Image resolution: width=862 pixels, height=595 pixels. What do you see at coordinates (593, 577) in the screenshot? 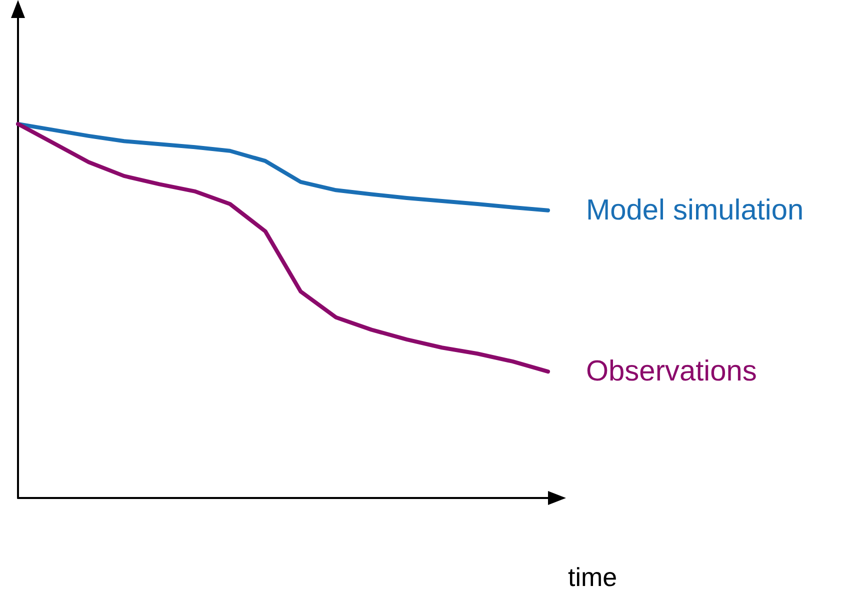
I see `x-axis-title: time` at bounding box center [593, 577].